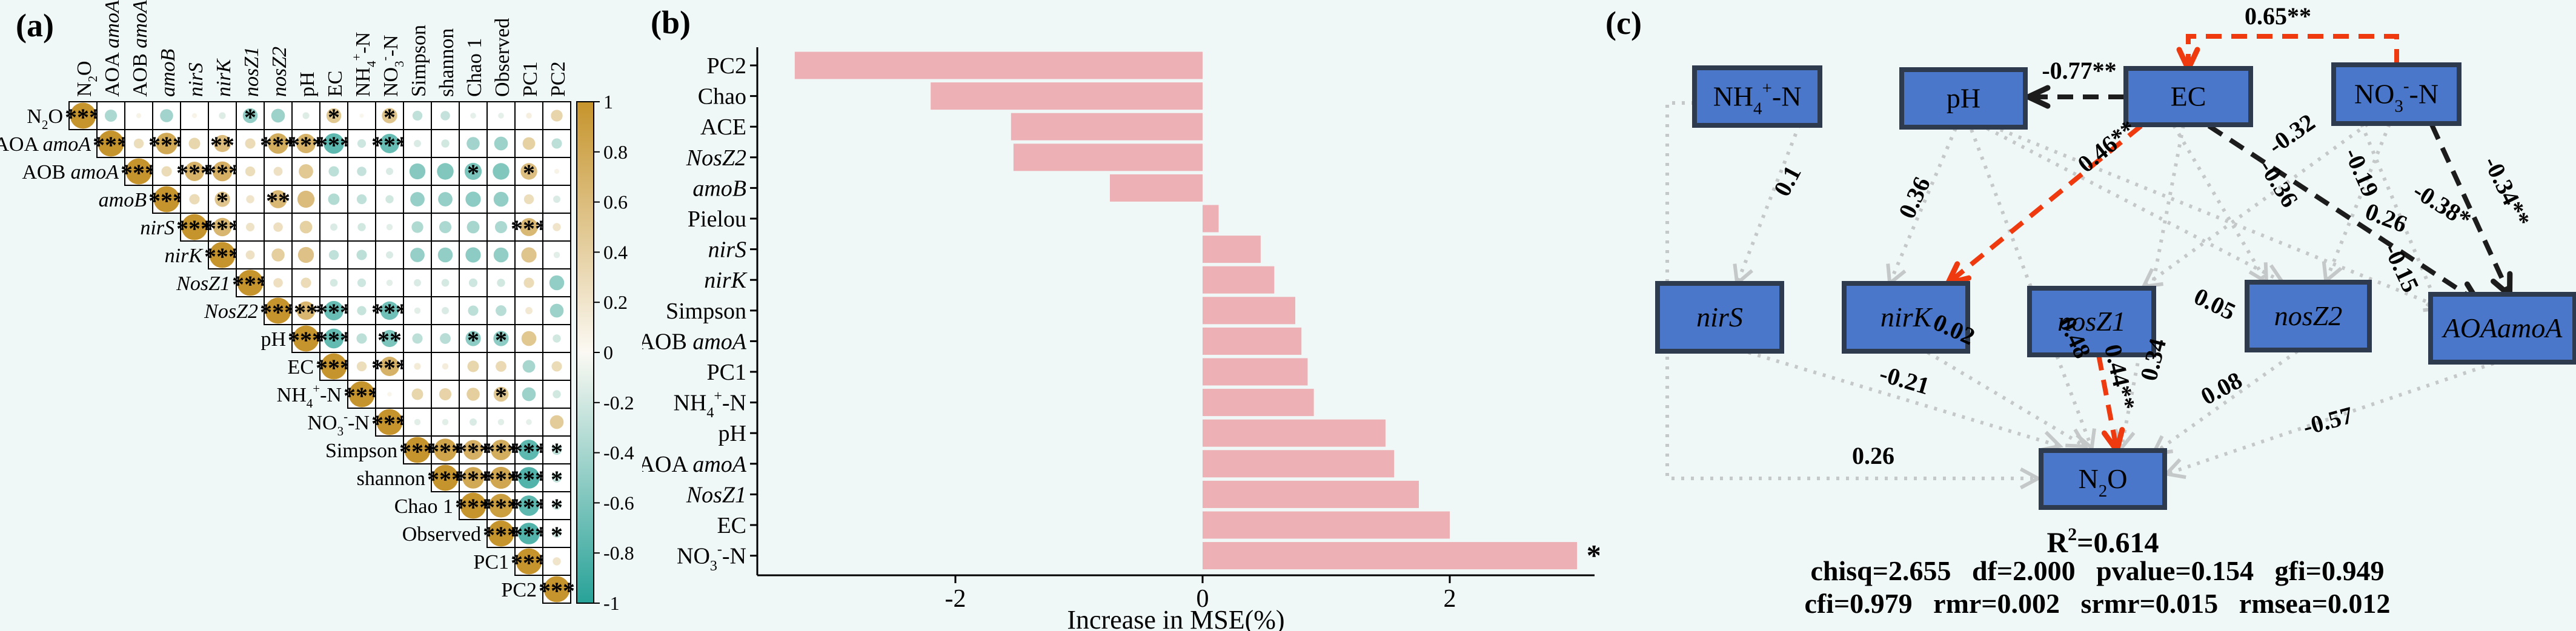  Describe the element at coordinates (279, 72) in the screenshot. I see `matrix-col-label: nosZ2` at that location.